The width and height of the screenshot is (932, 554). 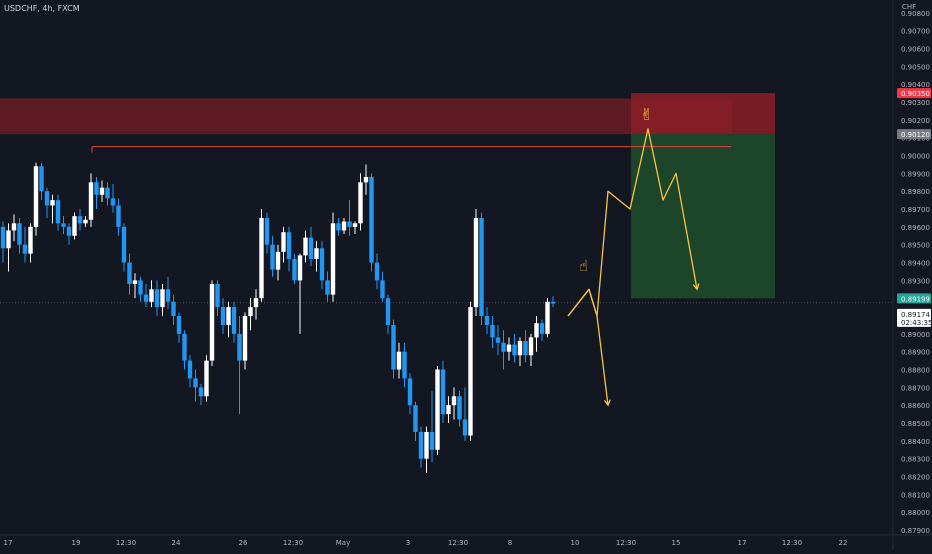 I want to click on projection-path, so click(x=632, y=222).